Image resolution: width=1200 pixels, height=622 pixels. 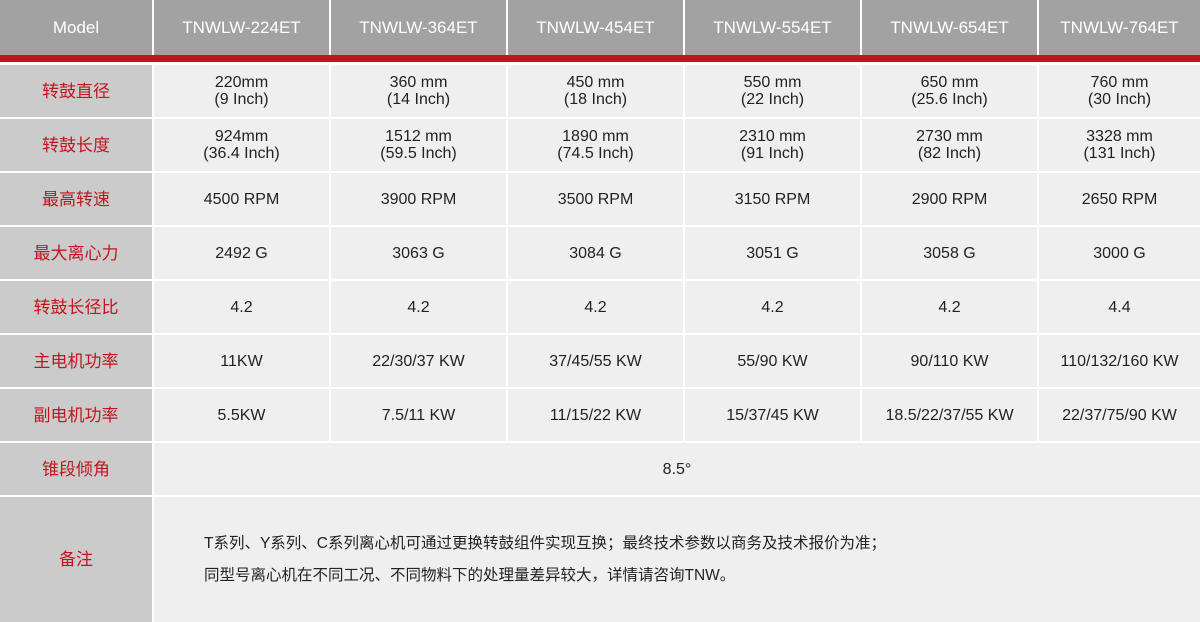 What do you see at coordinates (76, 199) in the screenshot?
I see `row-label: 最高转速` at bounding box center [76, 199].